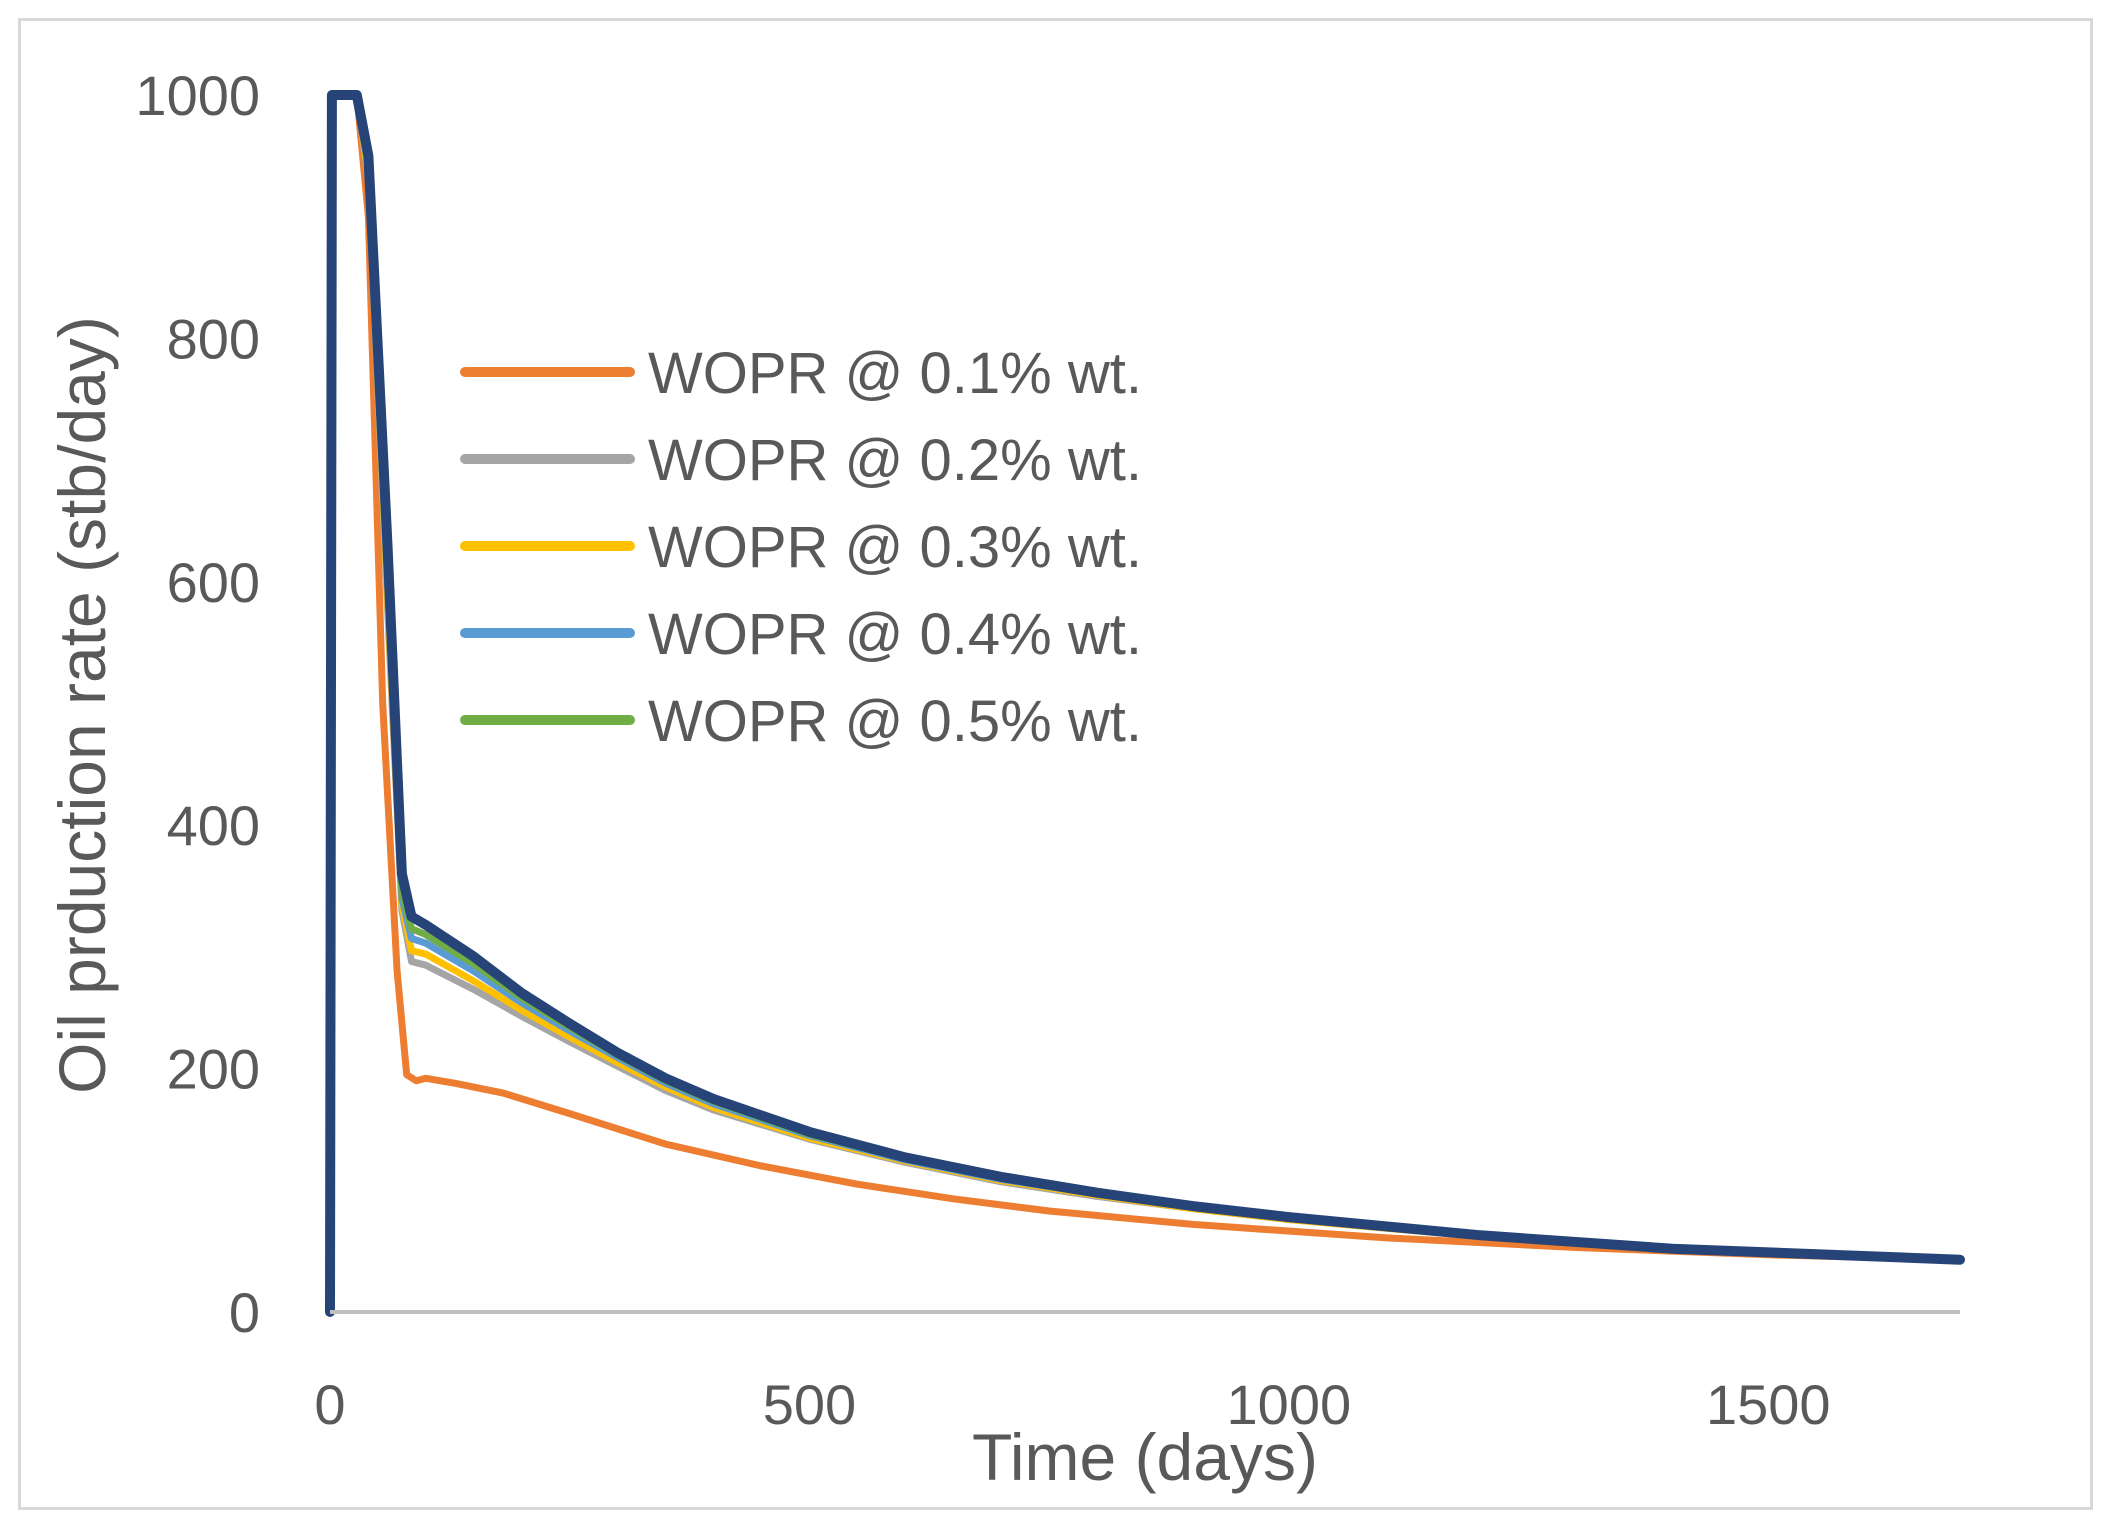 This screenshot has width=2113, height=1528. Describe the element at coordinates (197, 95) in the screenshot. I see `y-tick-label: 1000` at that location.